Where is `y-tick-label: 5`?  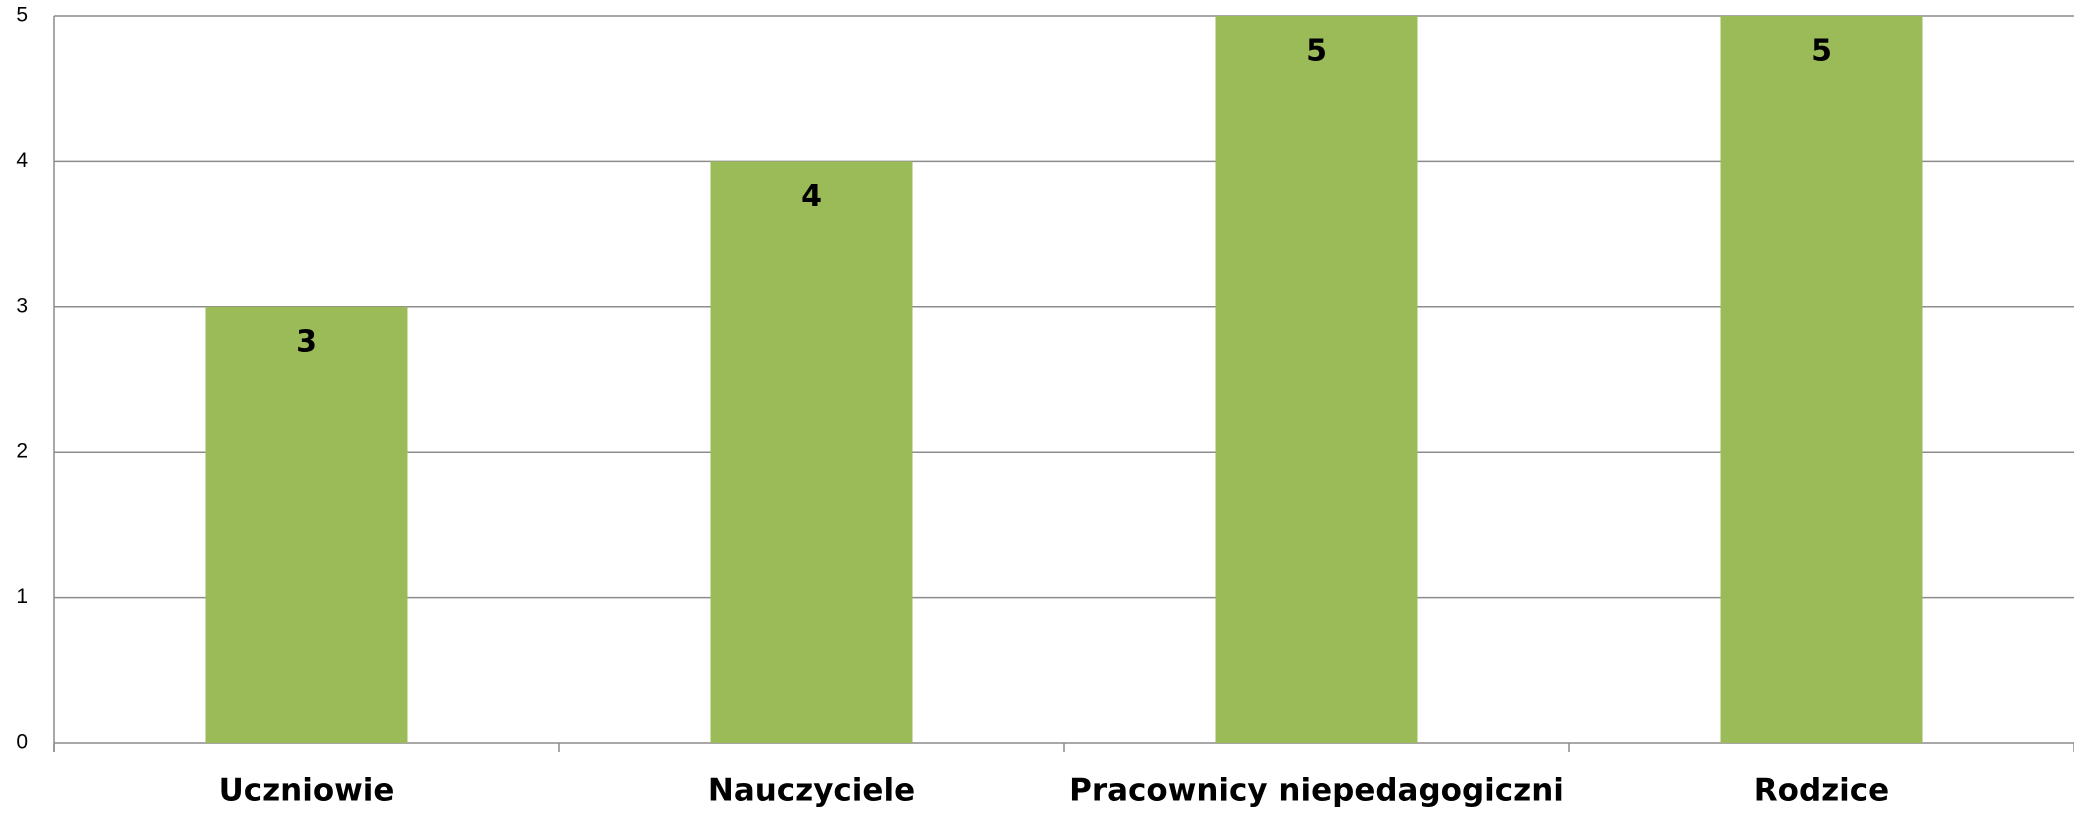 y-tick-label: 5 is located at coordinates (22, 15).